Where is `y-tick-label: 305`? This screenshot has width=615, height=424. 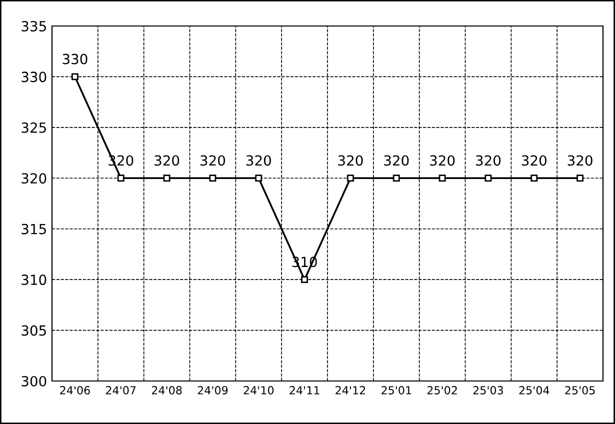
y-tick-label: 305 is located at coordinates (34, 330).